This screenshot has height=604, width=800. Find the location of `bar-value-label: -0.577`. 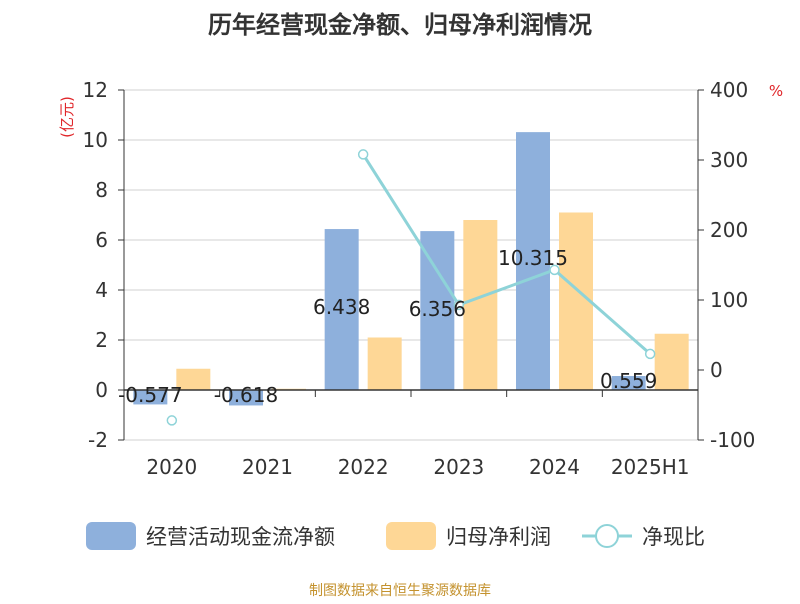

bar-value-label: -0.577 is located at coordinates (150, 395).